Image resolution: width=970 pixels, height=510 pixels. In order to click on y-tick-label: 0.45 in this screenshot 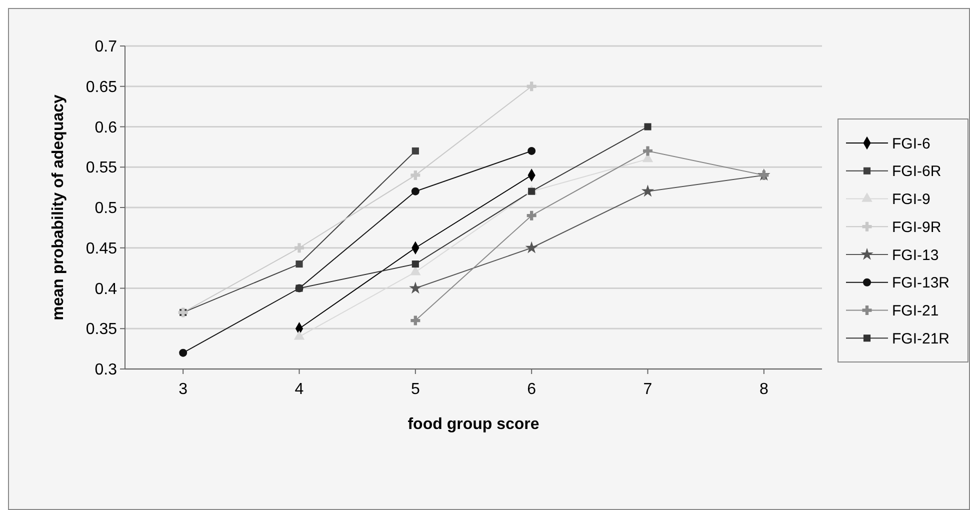, I will do `click(102, 249)`.